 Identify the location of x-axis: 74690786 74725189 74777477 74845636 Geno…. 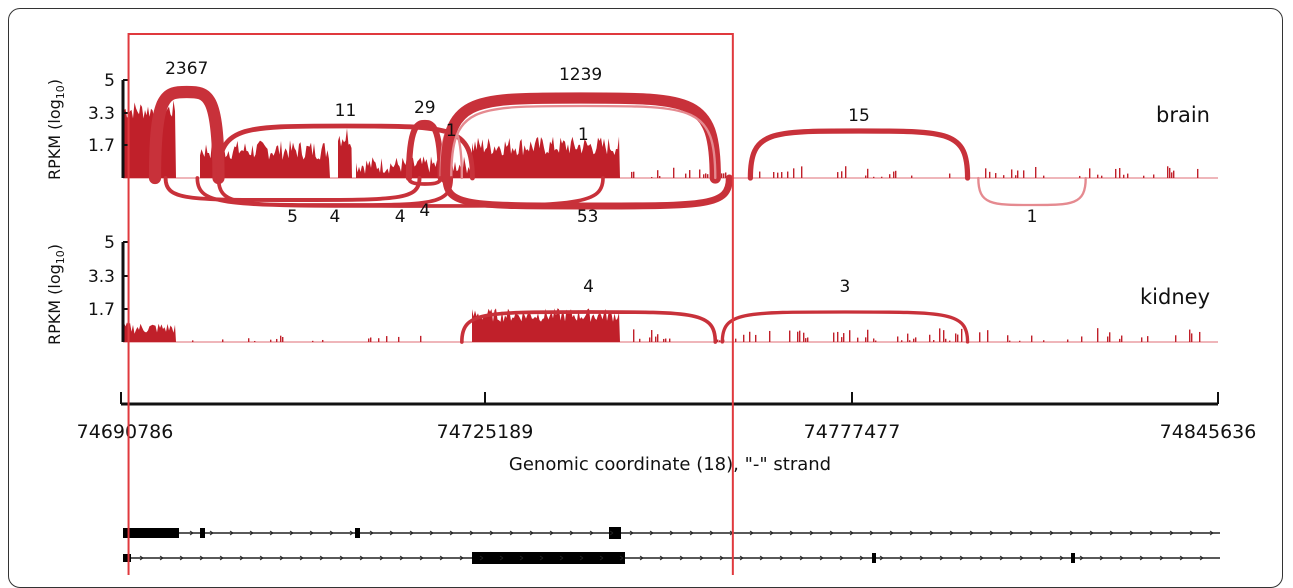
(667, 433).